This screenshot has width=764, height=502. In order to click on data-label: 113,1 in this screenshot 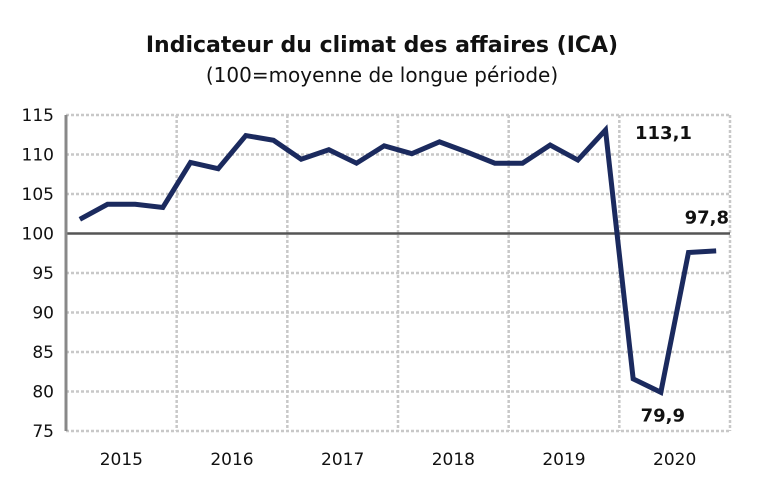, I will do `click(663, 133)`.